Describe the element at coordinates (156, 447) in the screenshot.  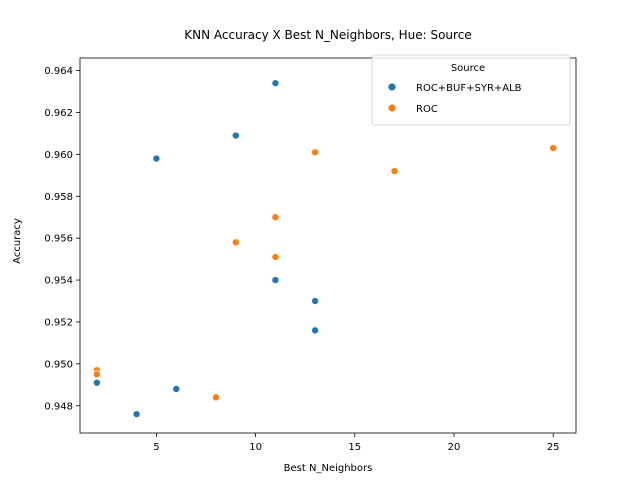
I see `x-tick-label: 5` at that location.